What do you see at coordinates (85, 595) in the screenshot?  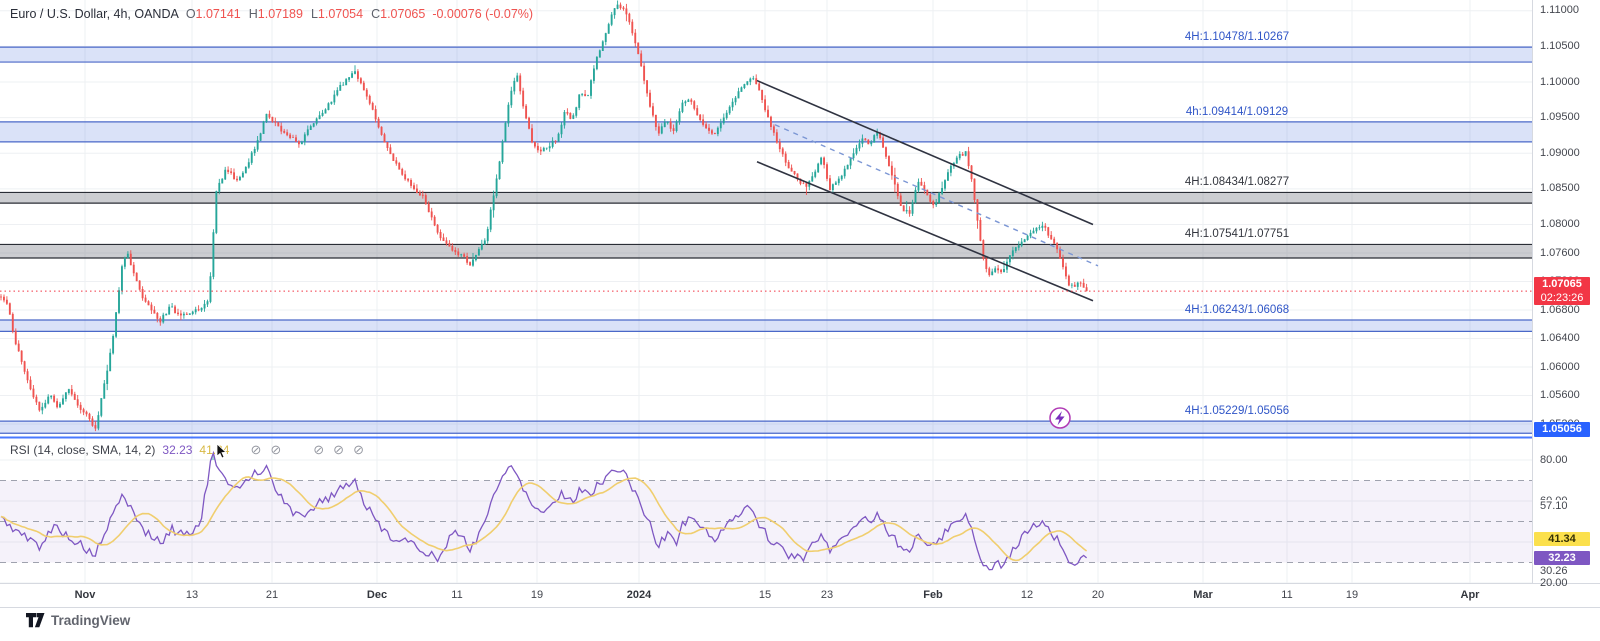 I see `time-tick-label: Nov` at bounding box center [85, 595].